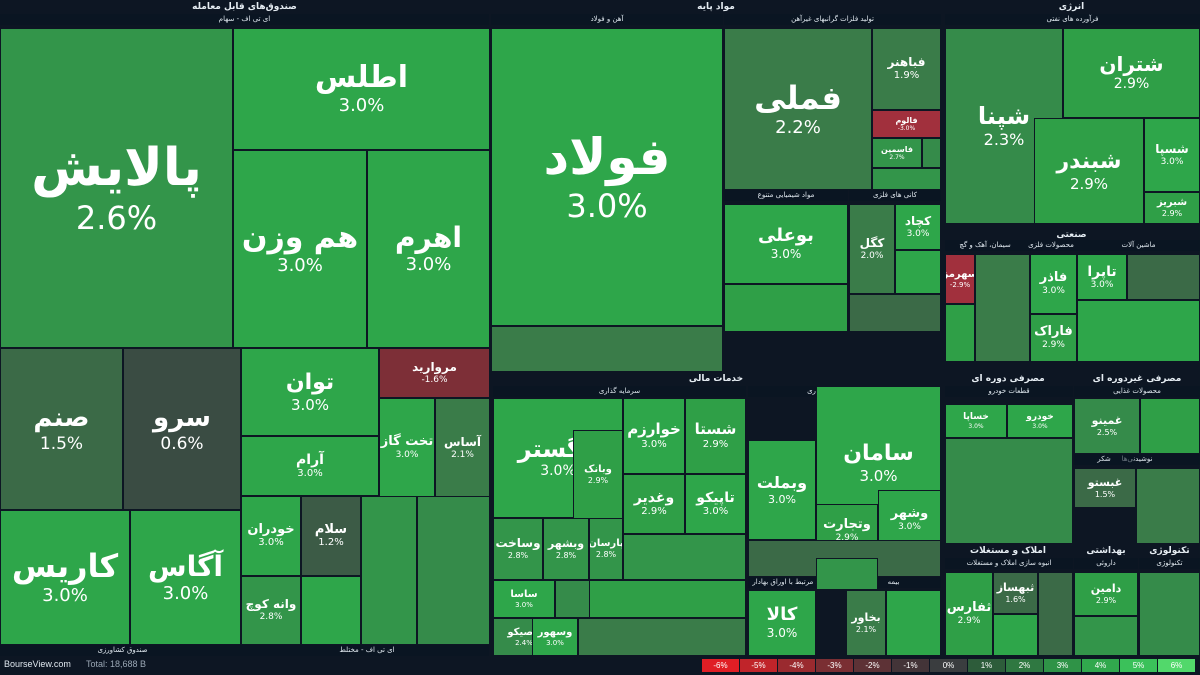 This screenshot has height=675, width=1200. What do you see at coordinates (985, 245) in the screenshot?
I see `industry-title: سیمان، آهک و گچ` at bounding box center [985, 245].